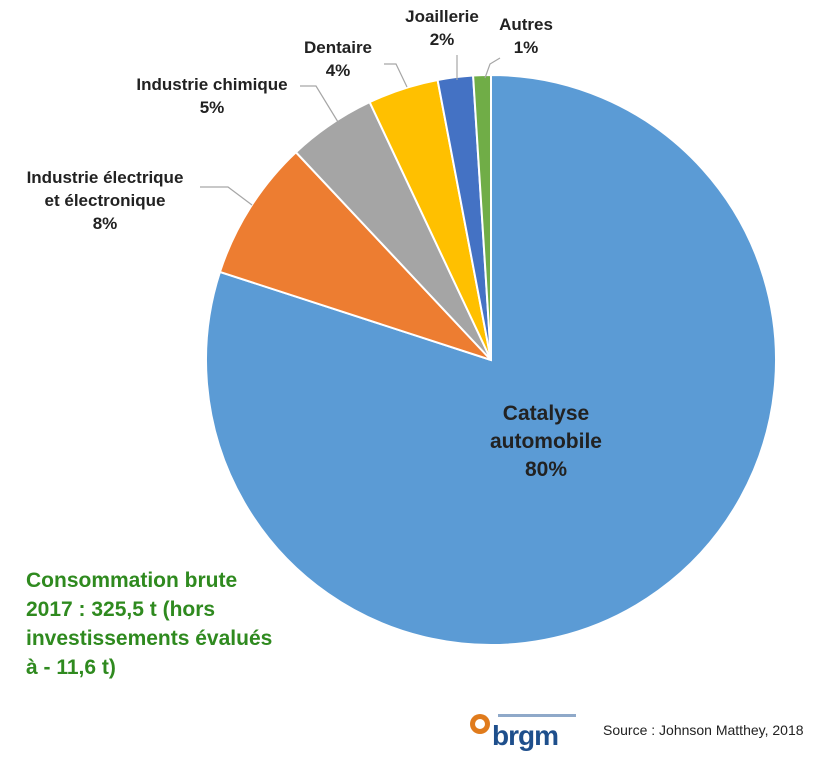 This screenshot has height=757, width=831. What do you see at coordinates (703, 730) in the screenshot?
I see `source-caption: Source : Johnson Matthey, 2018` at bounding box center [703, 730].